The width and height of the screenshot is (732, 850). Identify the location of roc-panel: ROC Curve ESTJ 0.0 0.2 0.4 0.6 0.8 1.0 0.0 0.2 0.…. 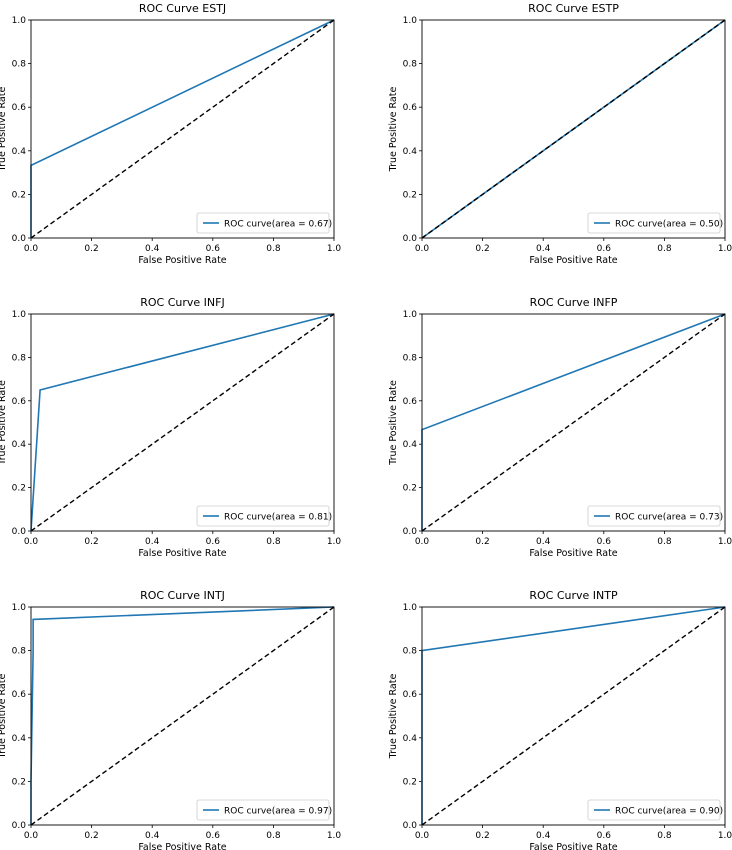
(170, 134).